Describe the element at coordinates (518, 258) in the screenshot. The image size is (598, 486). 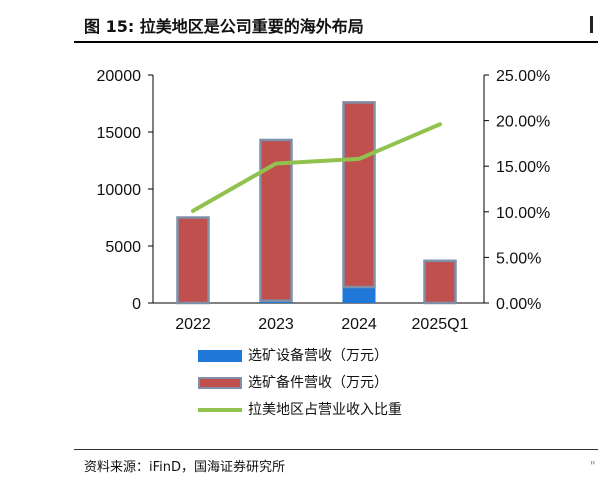
I see `right-tick-label: 5.00%` at that location.